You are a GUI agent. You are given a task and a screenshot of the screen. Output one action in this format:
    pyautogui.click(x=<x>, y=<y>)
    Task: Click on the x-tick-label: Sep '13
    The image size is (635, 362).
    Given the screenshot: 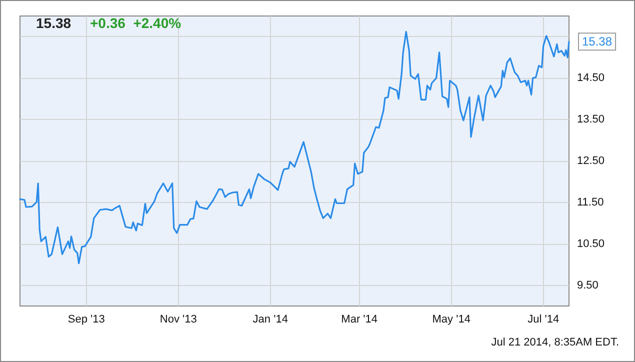 What is the action you would take?
    pyautogui.click(x=86, y=320)
    